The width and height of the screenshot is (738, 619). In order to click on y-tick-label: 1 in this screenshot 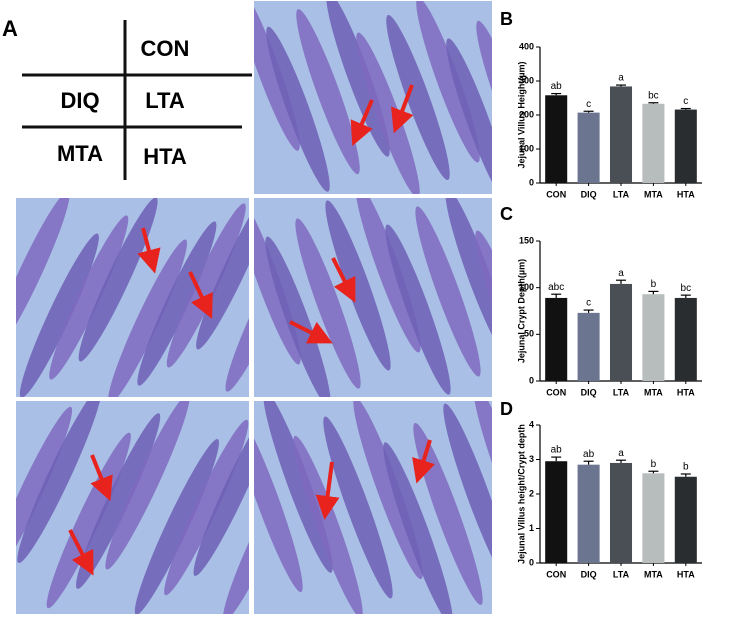, I will do `click(531, 528)`.